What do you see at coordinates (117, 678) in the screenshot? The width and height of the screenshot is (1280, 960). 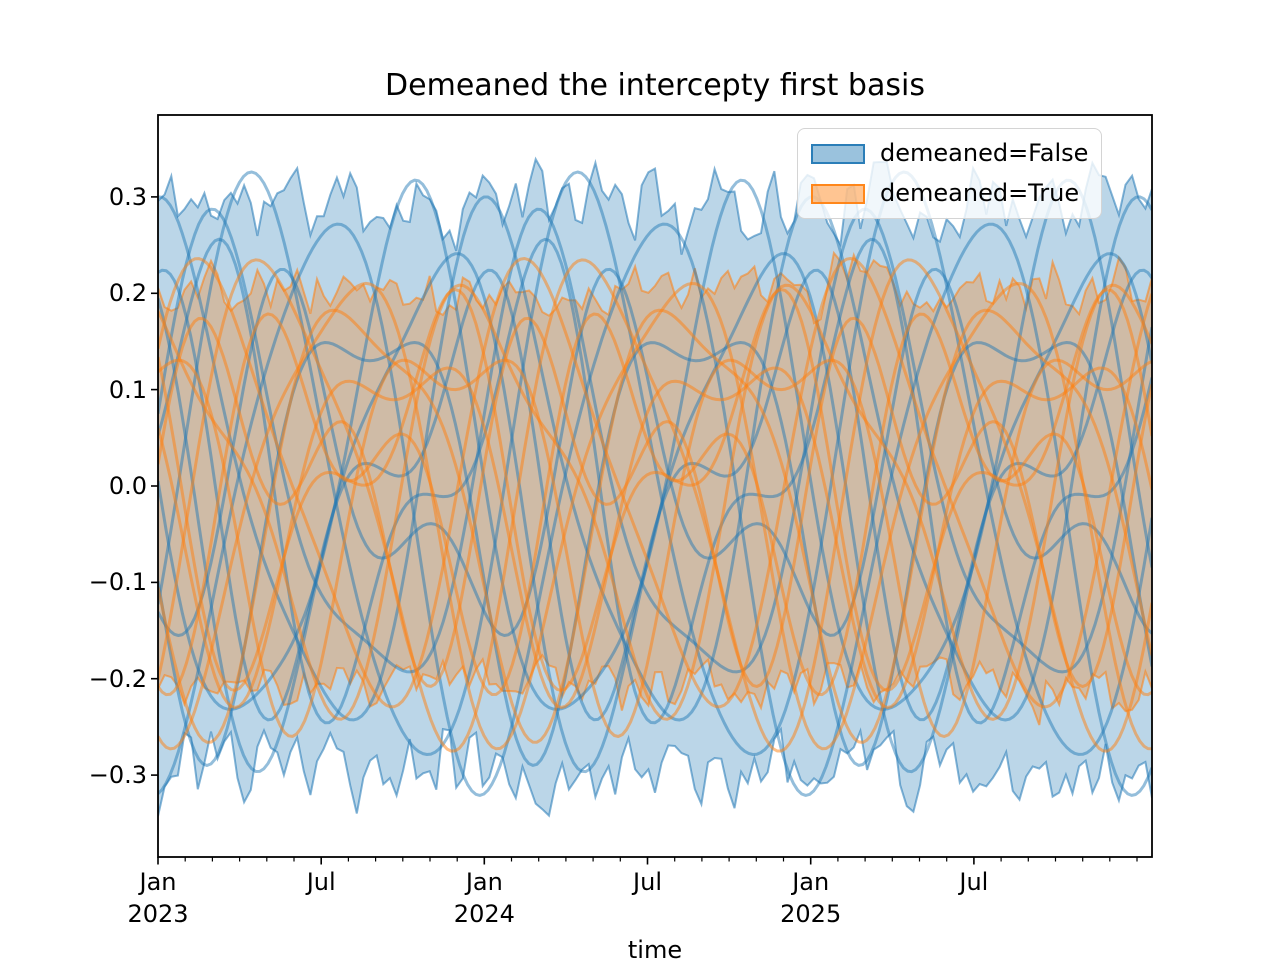 I see `y-tick-label: −0.2` at bounding box center [117, 678].